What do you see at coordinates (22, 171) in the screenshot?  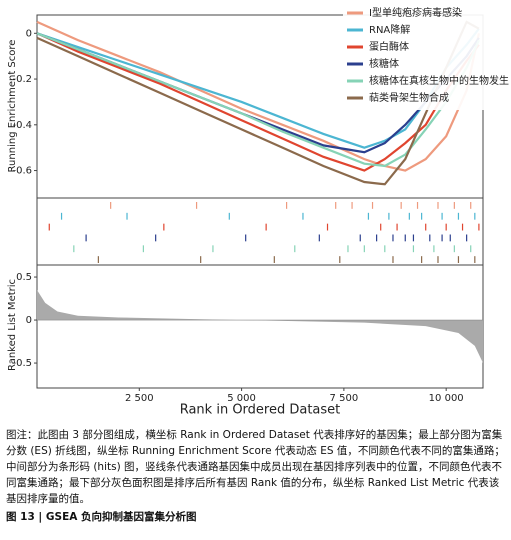 I see `y-tick-label: -0.6` at bounding box center [22, 171].